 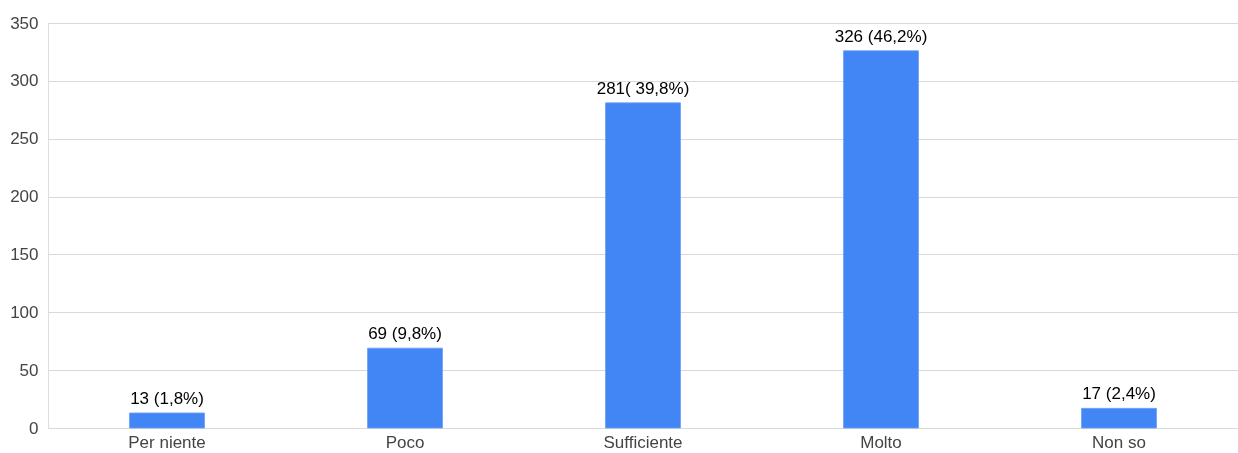 What do you see at coordinates (34, 428) in the screenshot?
I see `y-tick-label: 0` at bounding box center [34, 428].